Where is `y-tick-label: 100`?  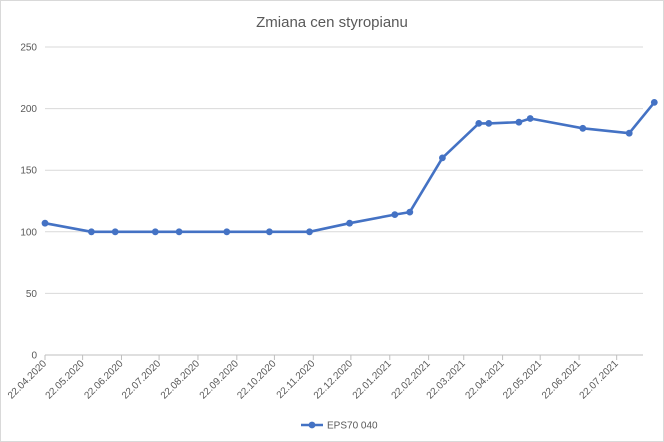
y-tick-label: 100 is located at coordinates (28, 232).